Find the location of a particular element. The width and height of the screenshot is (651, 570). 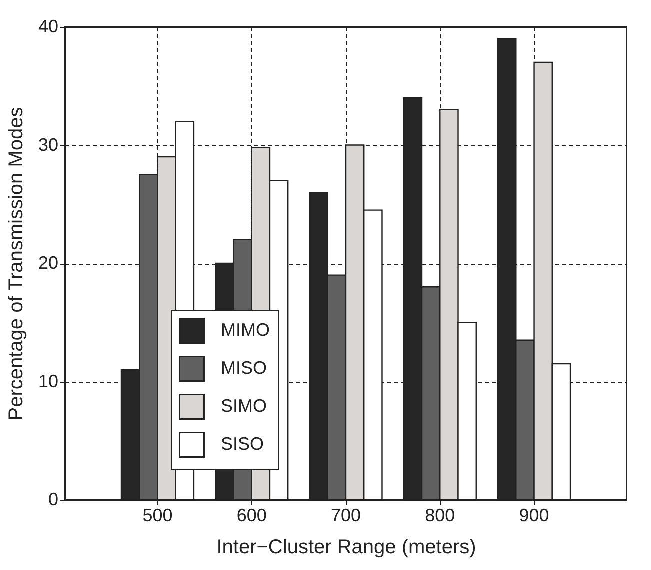

legend-label: MISO is located at coordinates (244, 368).